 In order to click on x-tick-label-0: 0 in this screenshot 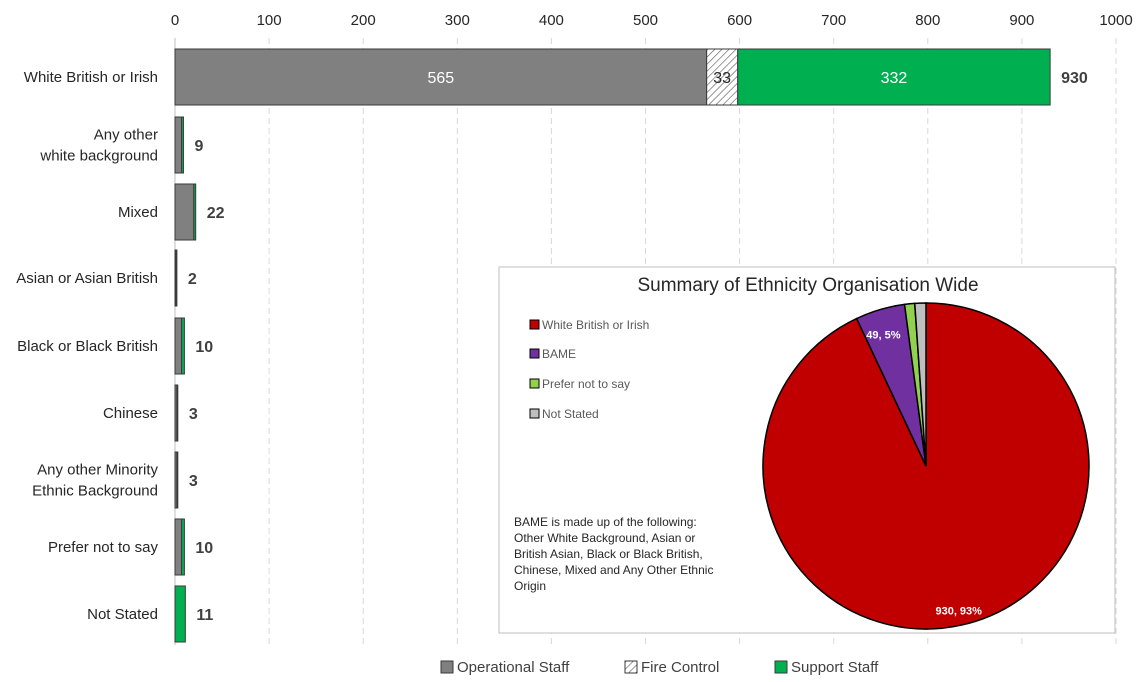, I will do `click(175, 20)`.